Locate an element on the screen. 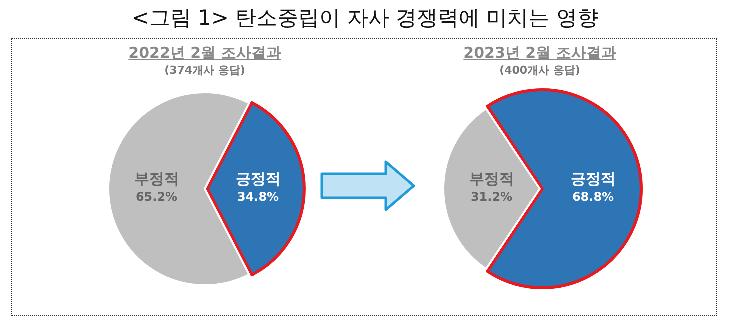  data-label: 65.2% is located at coordinates (157, 197).